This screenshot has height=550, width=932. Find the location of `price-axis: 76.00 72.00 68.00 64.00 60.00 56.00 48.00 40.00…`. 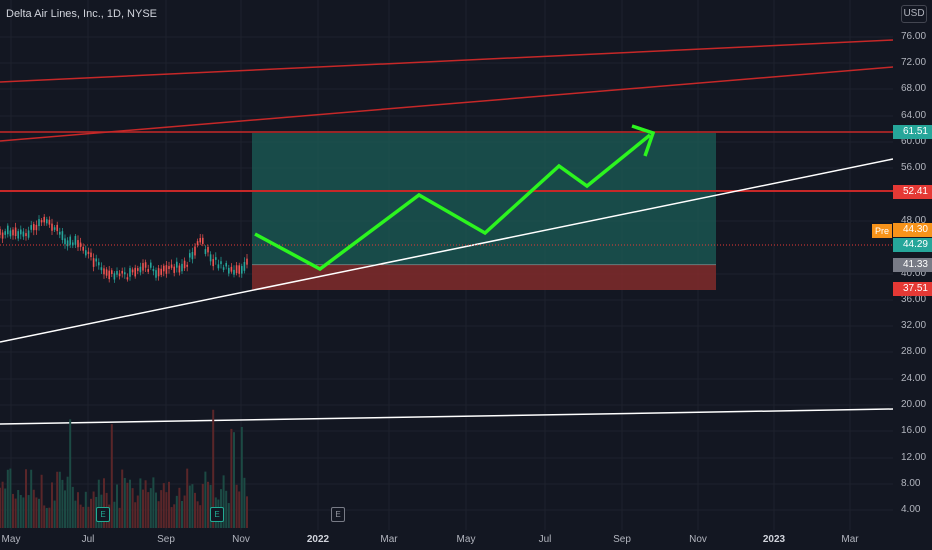

price-axis: 76.00 72.00 68.00 64.00 60.00 56.00 48.00 40.00… is located at coordinates (912, 266).